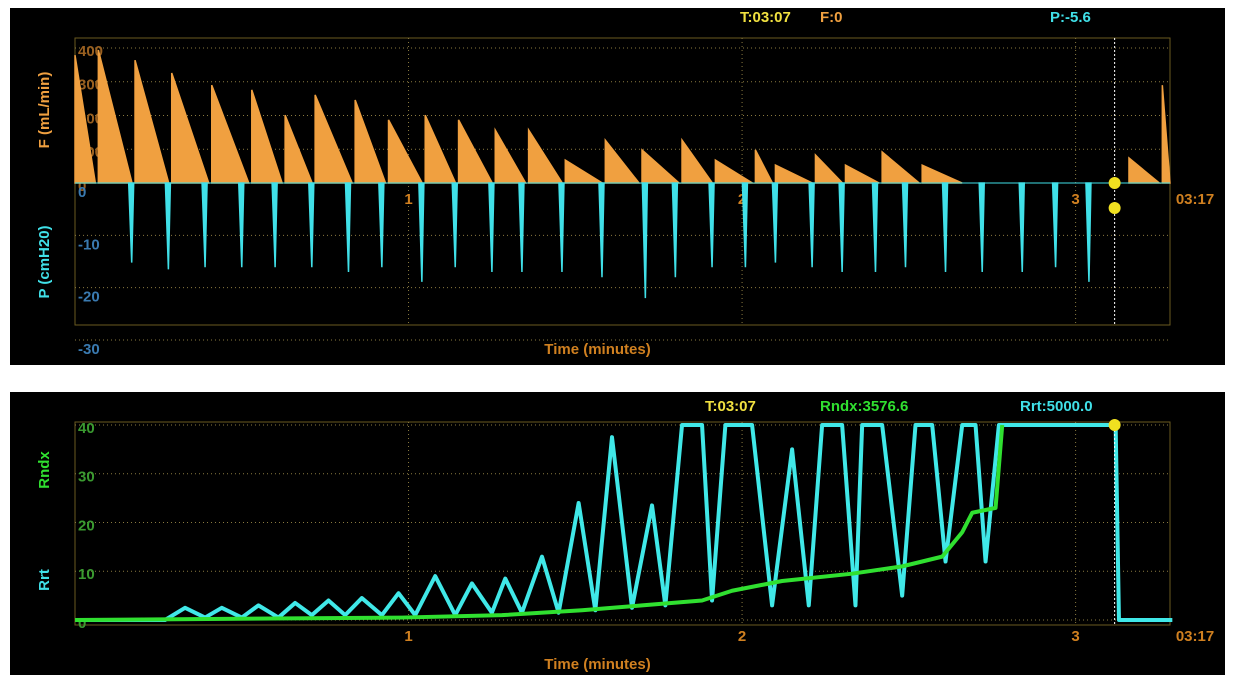 Image resolution: width=1233 pixels, height=679 pixels. Describe the element at coordinates (44, 470) in the screenshot. I see `y-axis-title: Rndx` at that location.